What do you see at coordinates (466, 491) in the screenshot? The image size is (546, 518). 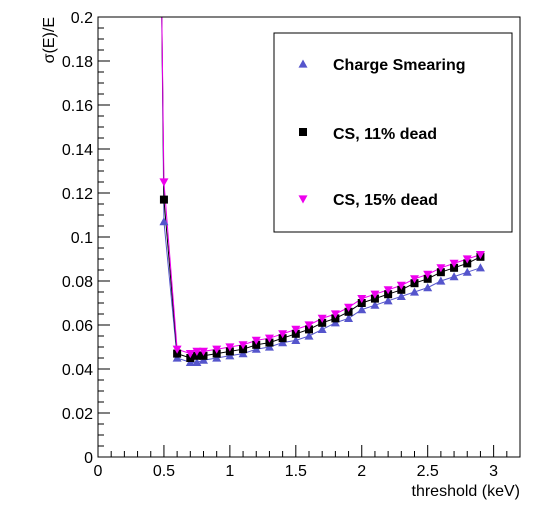 I see `x-axis-label: threshold (keV)` at bounding box center [466, 491].